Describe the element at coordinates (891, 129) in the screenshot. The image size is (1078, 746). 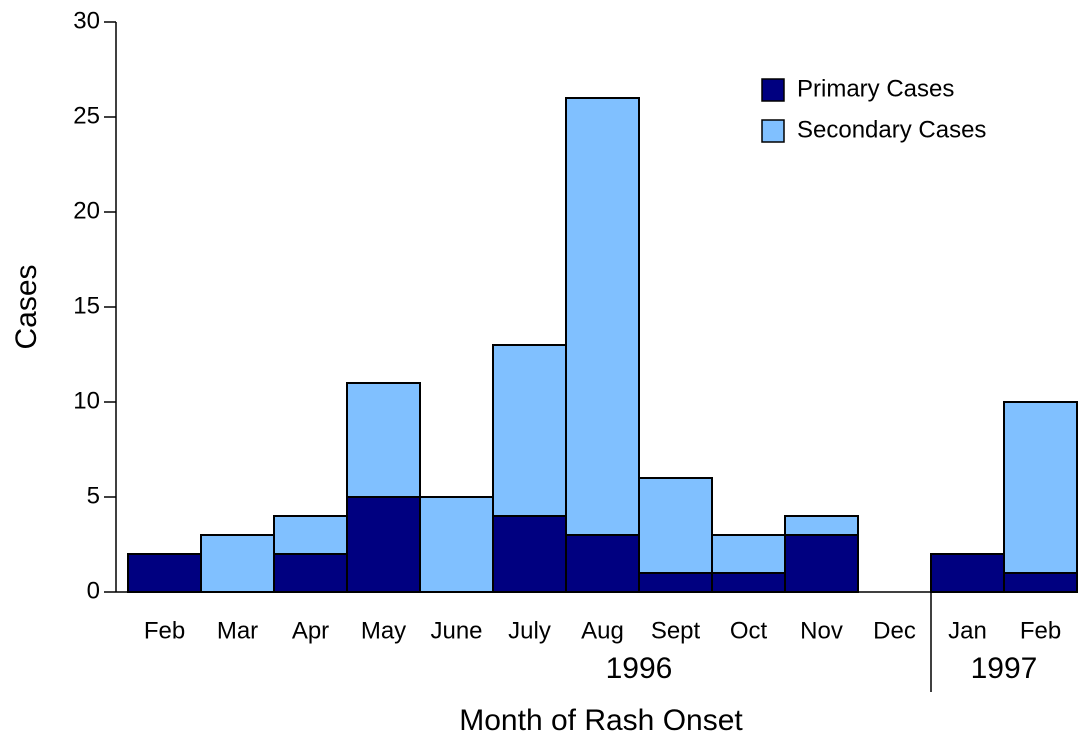
I see `legend-label: Secondary Cases` at that location.